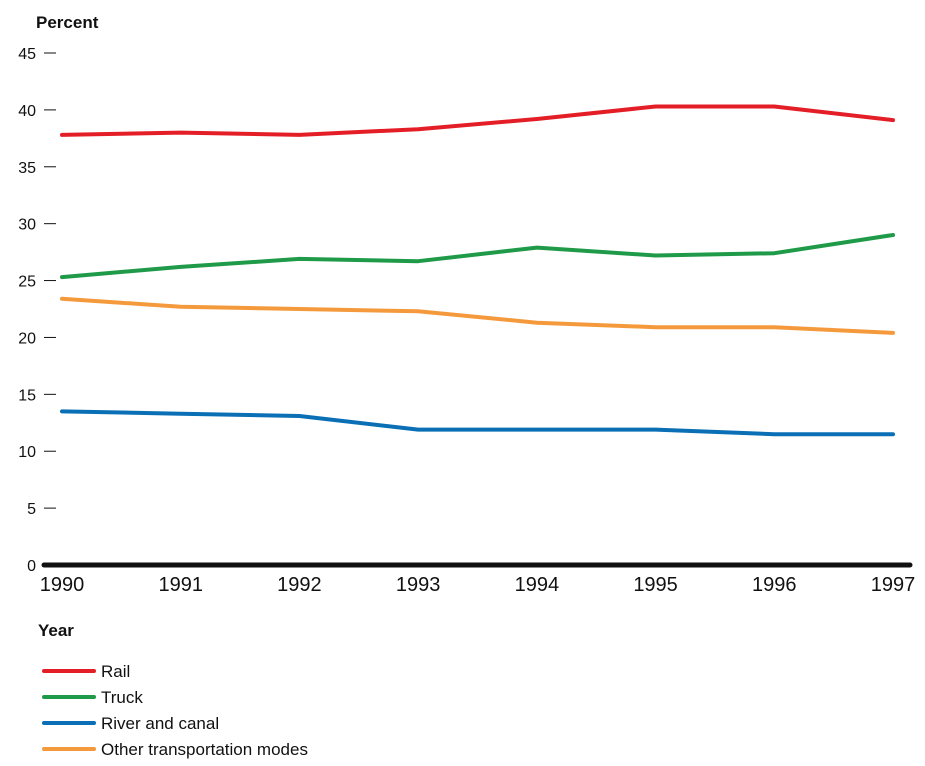 The width and height of the screenshot is (925, 766). Describe the element at coordinates (31, 566) in the screenshot. I see `y-tick-label: 0` at that location.